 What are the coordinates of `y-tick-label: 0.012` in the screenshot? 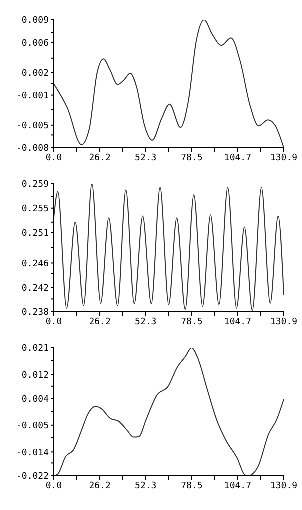 It's located at (35, 375).